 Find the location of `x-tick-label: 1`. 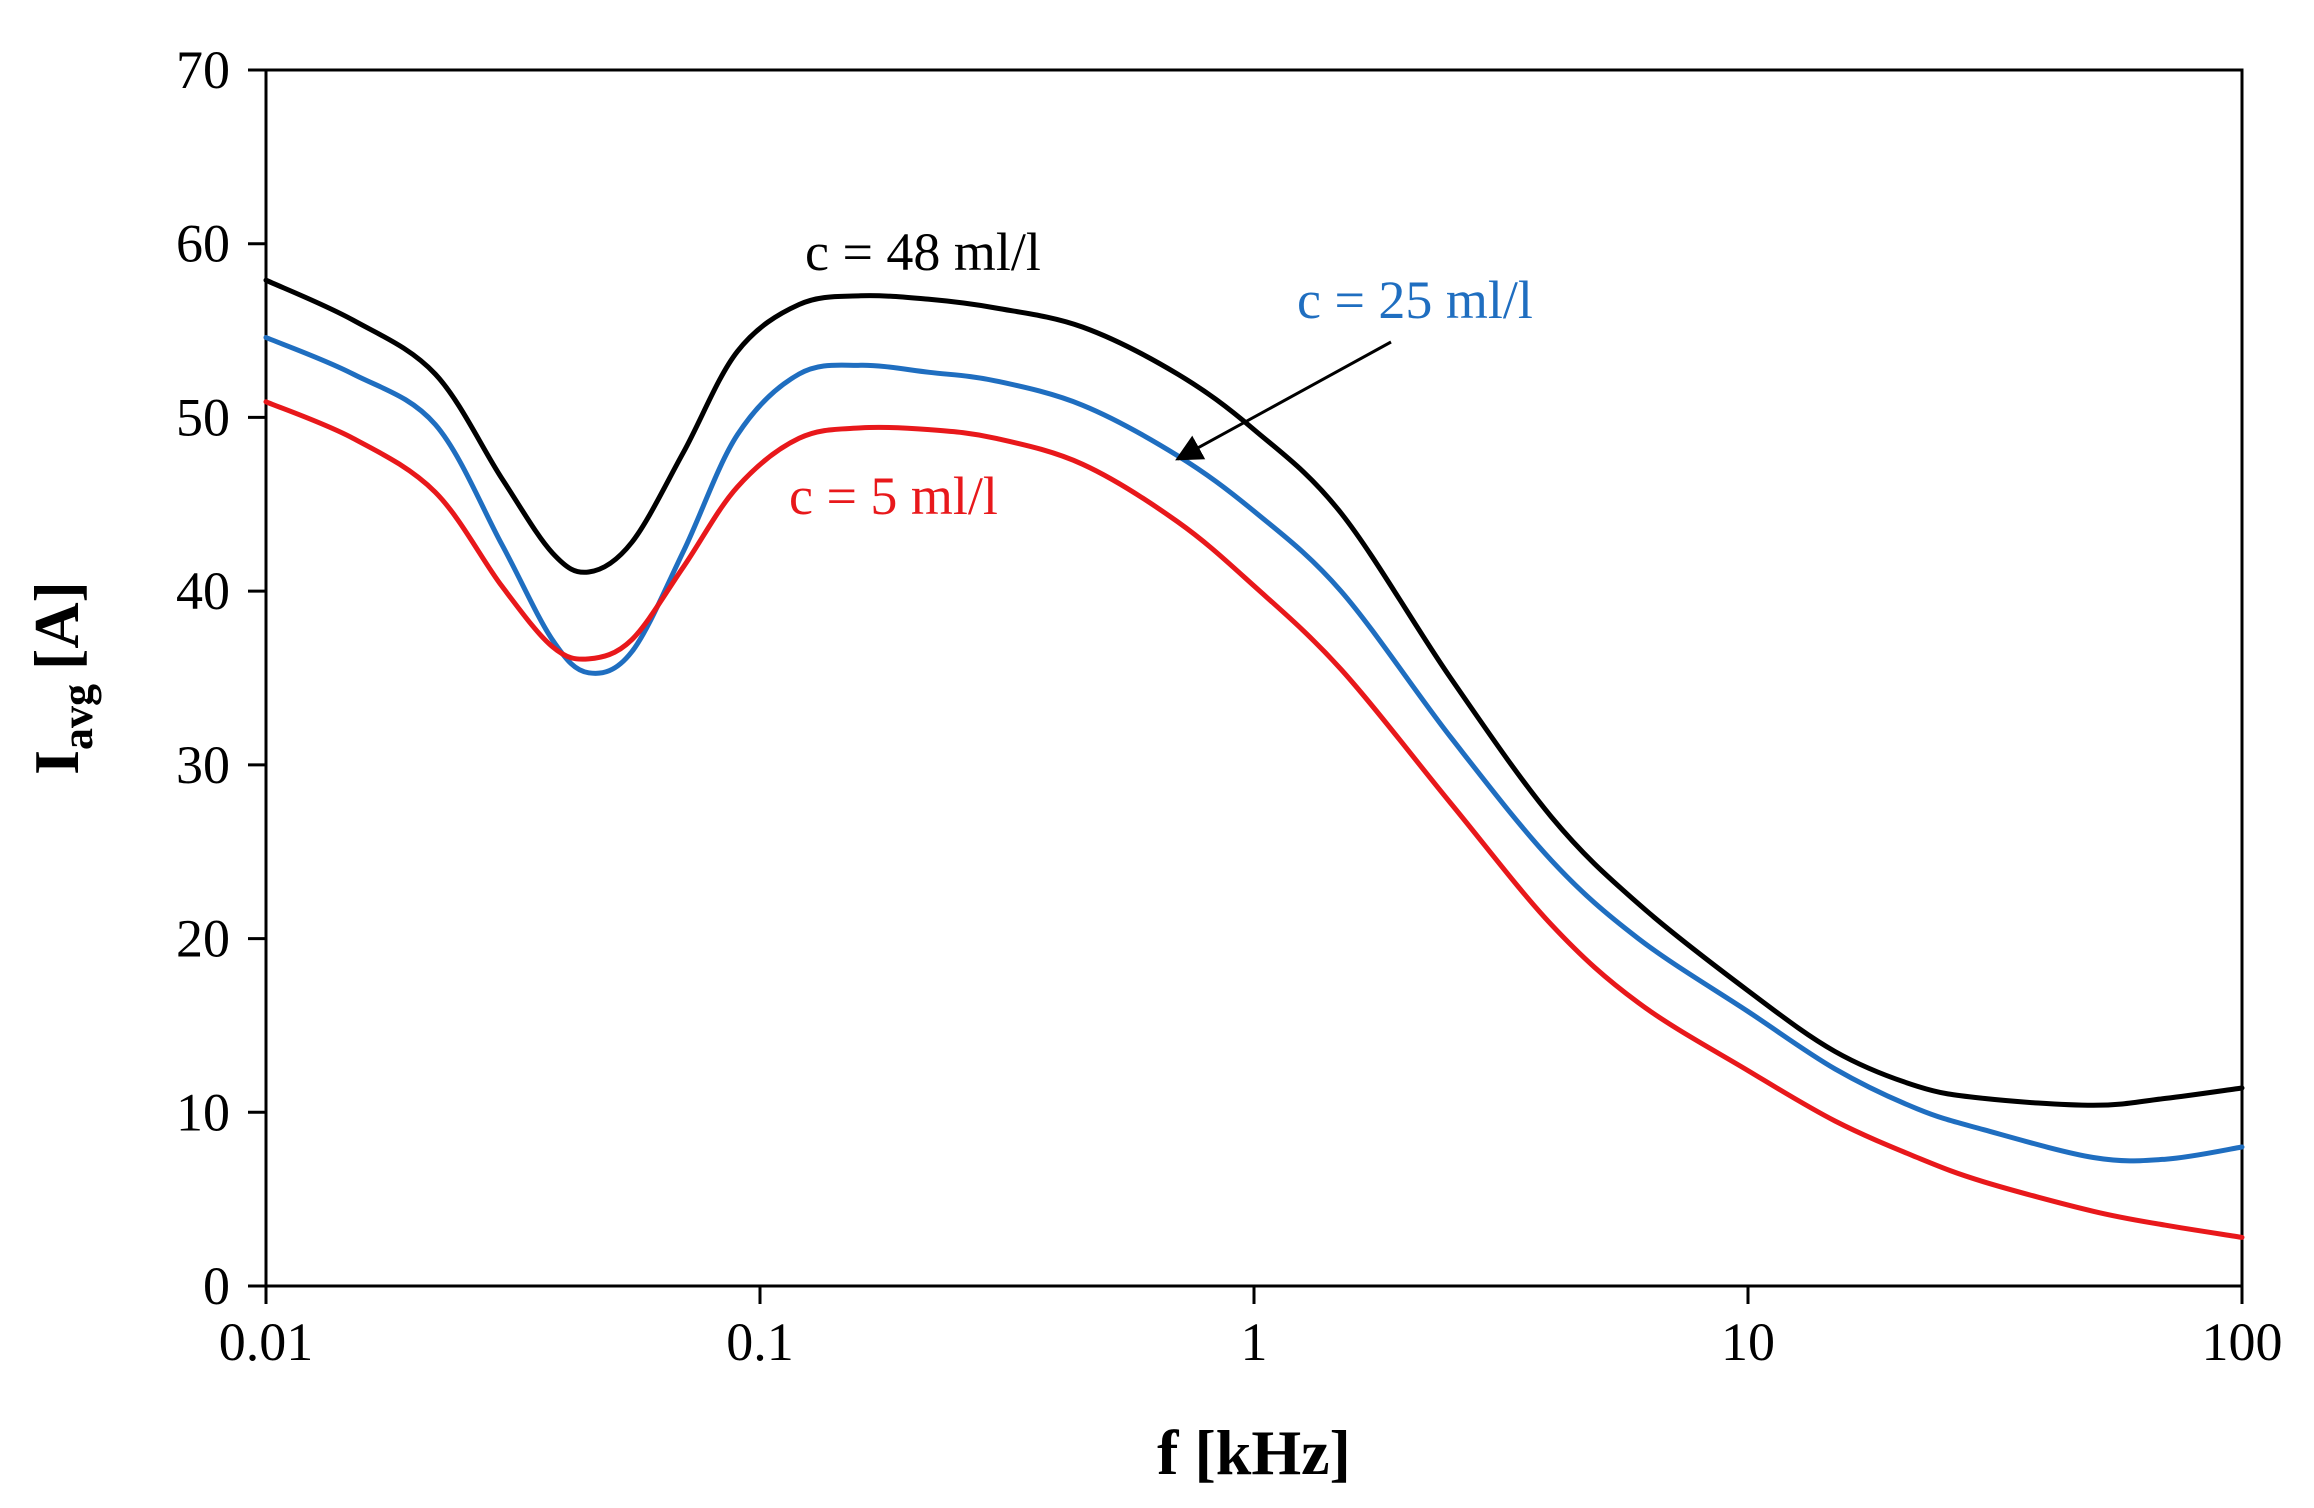

x-tick-label: 1 is located at coordinates (1254, 1342).